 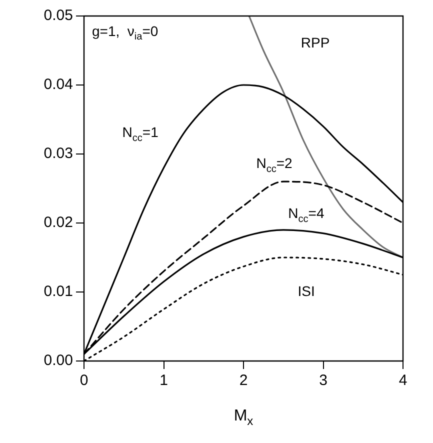 I want to click on series-label: ISI, so click(x=306, y=290).